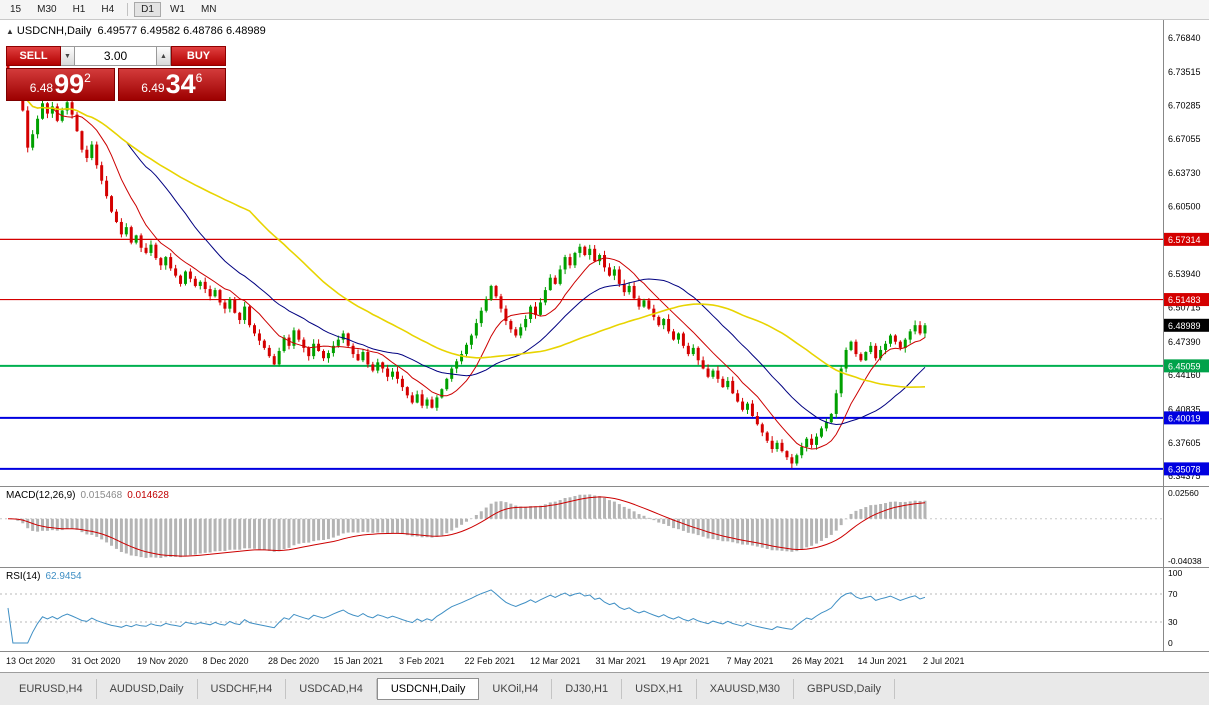 Image resolution: width=1209 pixels, height=705 pixels. Describe the element at coordinates (69, 84) in the screenshot. I see `sell-price-big: 99` at that location.